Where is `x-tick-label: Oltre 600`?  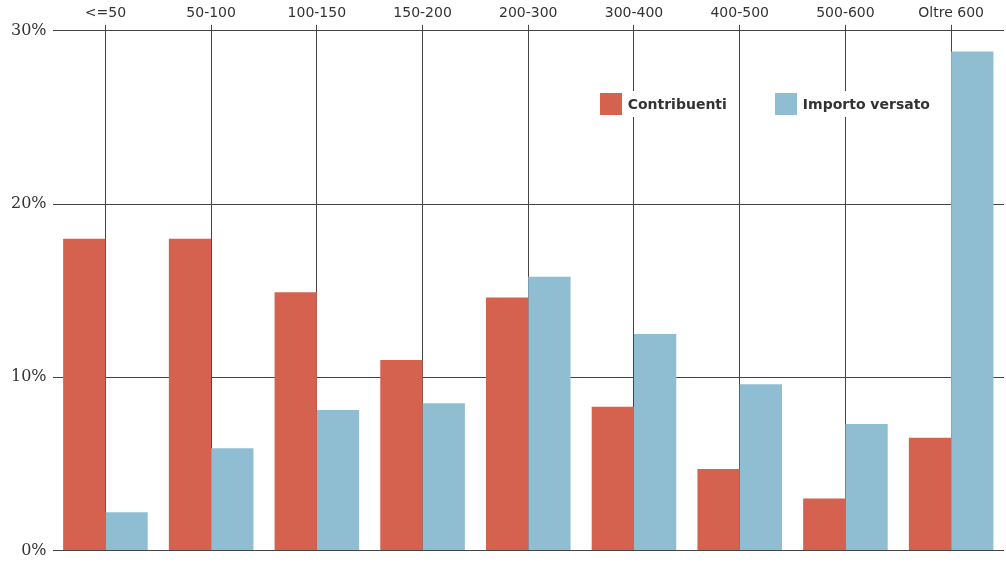
x-tick-label: Oltre 600 is located at coordinates (951, 12).